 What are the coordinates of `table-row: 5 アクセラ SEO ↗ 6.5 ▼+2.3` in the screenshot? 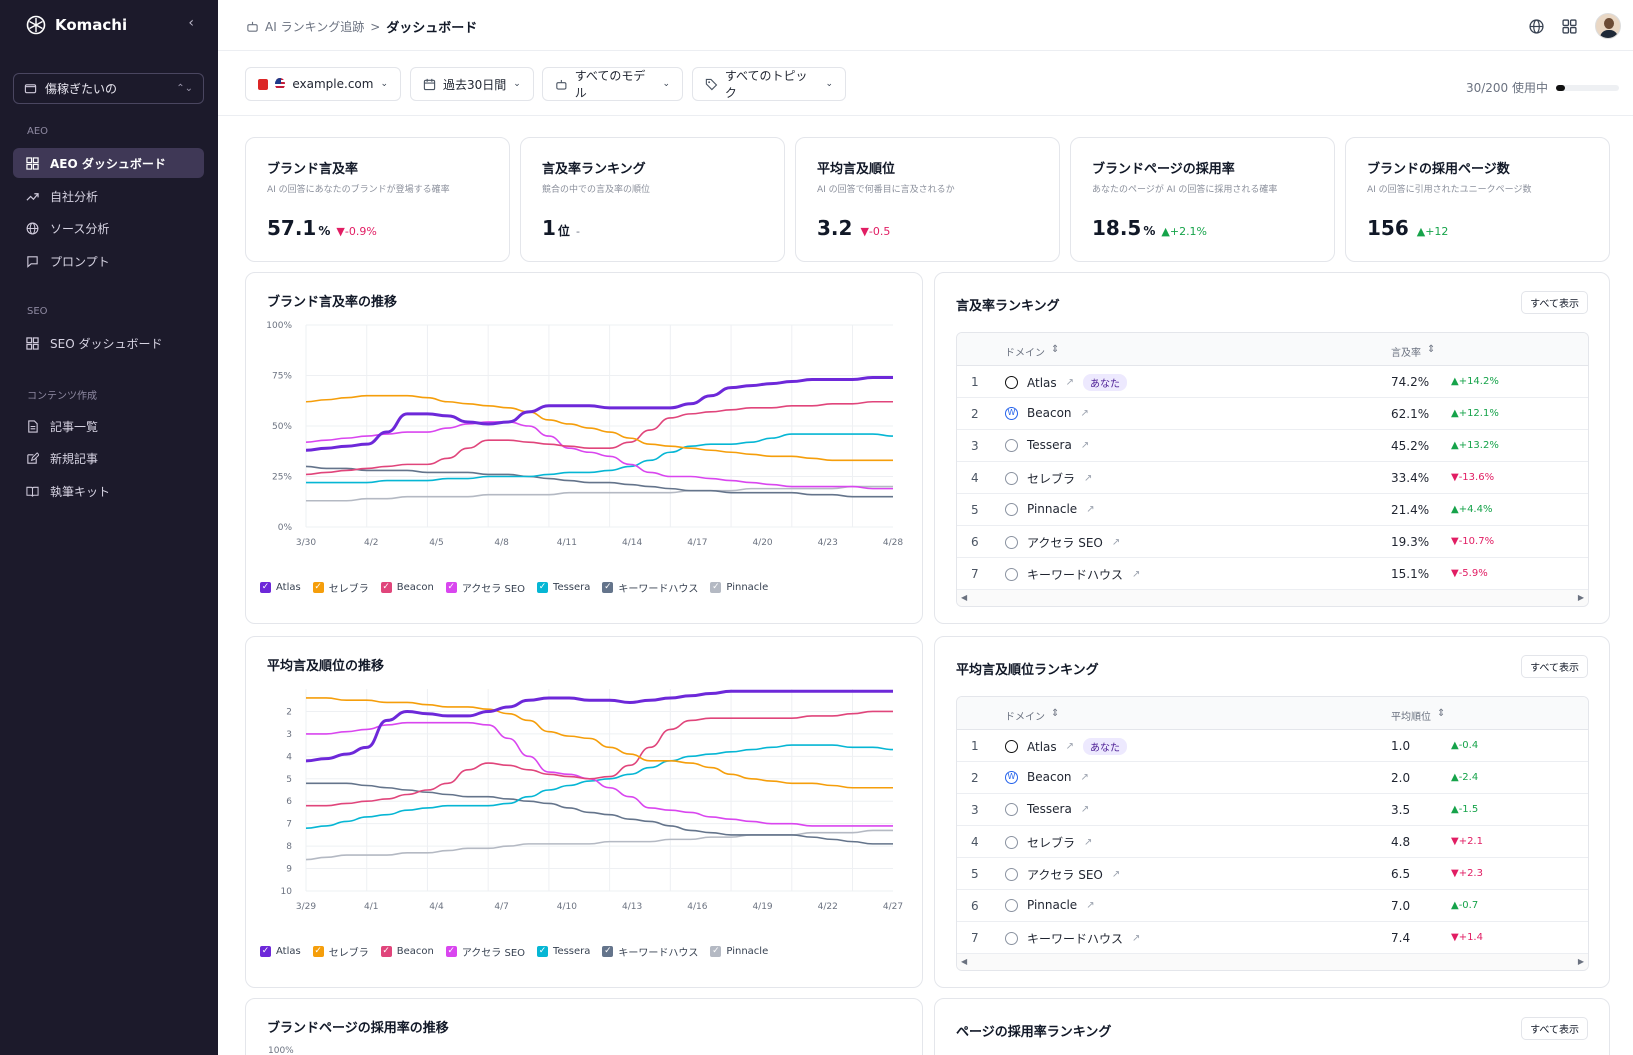 It's located at (1272, 874).